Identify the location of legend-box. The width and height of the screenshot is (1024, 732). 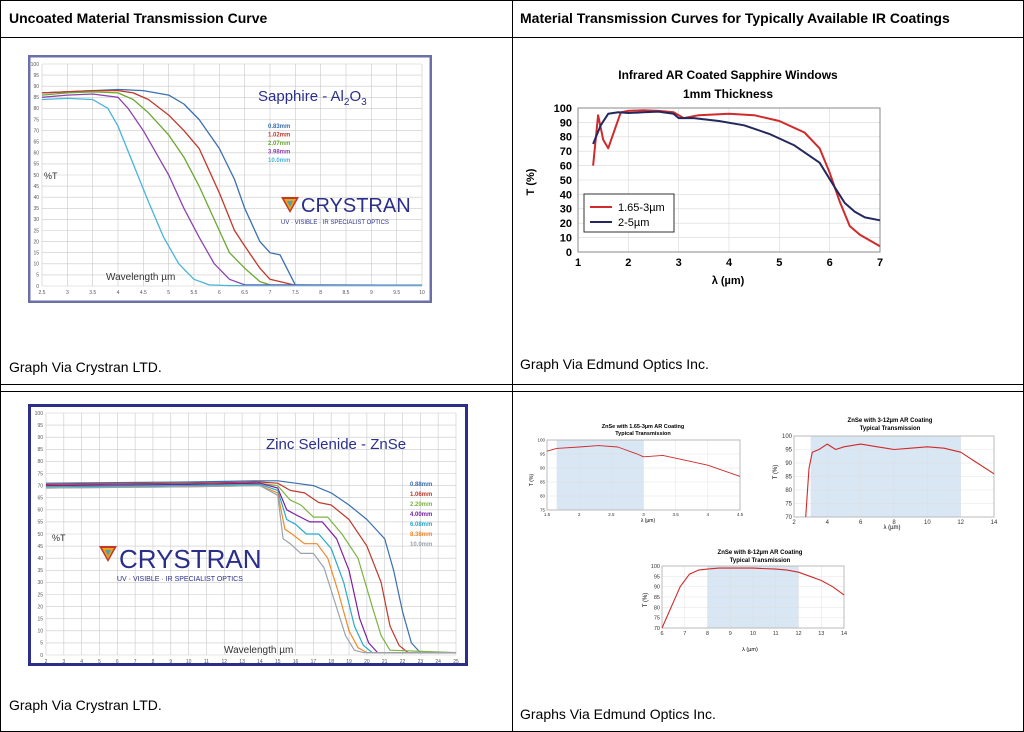
(629, 213).